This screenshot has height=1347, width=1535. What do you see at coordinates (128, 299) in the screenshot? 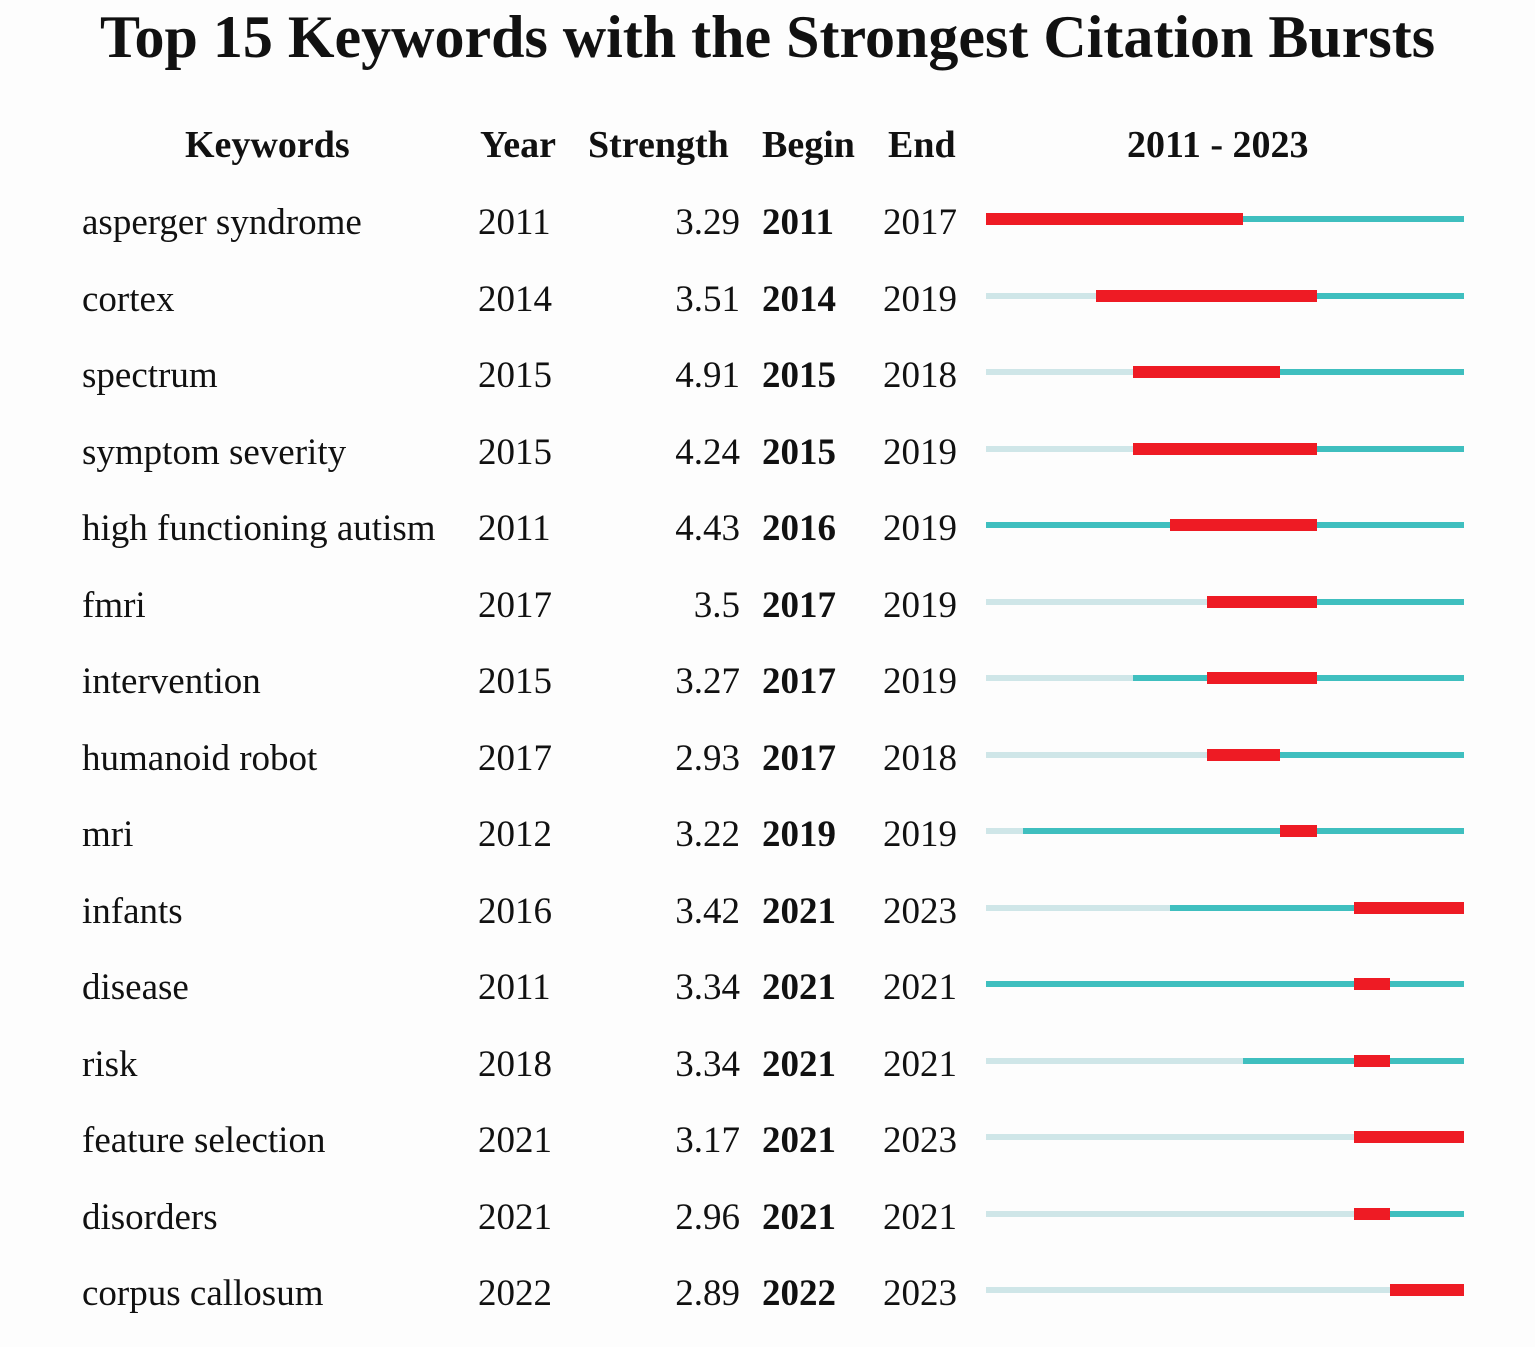
I see `keyword-cell: cortex` at bounding box center [128, 299].